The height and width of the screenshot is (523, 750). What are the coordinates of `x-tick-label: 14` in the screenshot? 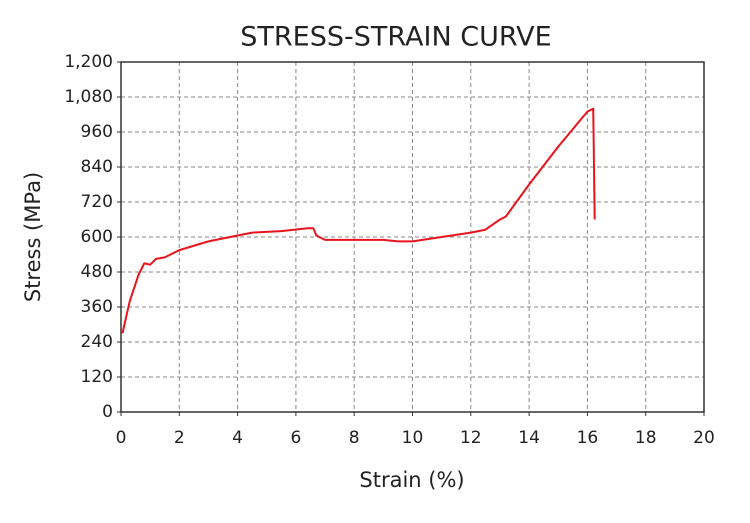 It's located at (529, 438).